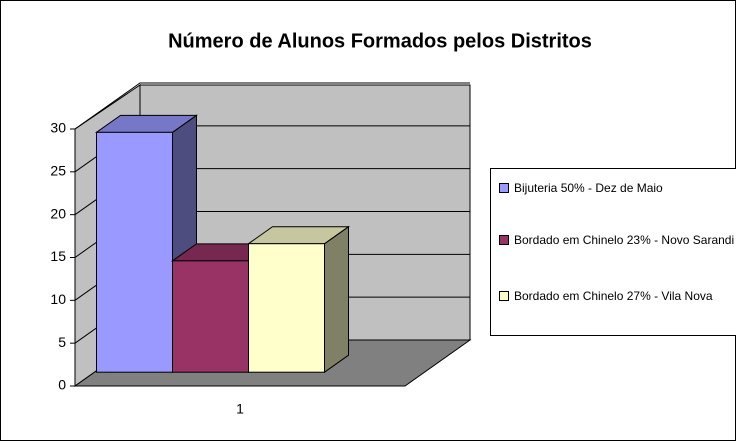 The height and width of the screenshot is (441, 736). I want to click on legend-item: Bordado em Chinelo 27% - Vila Nova, so click(617, 296).